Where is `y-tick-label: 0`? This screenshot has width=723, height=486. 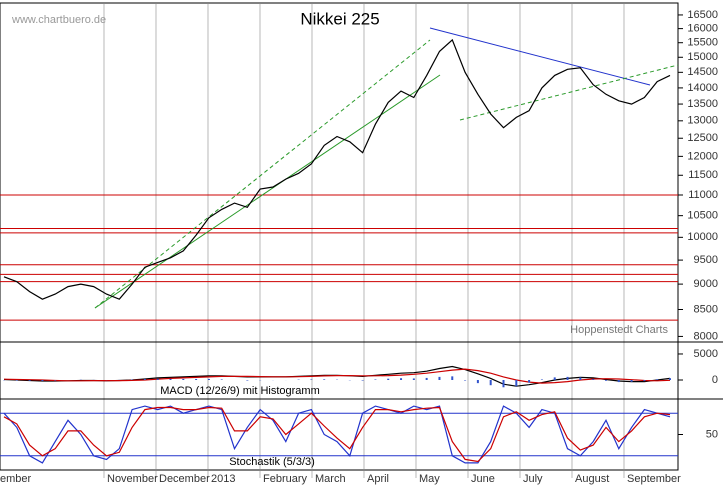
y-tick-label: 0 is located at coordinates (715, 380).